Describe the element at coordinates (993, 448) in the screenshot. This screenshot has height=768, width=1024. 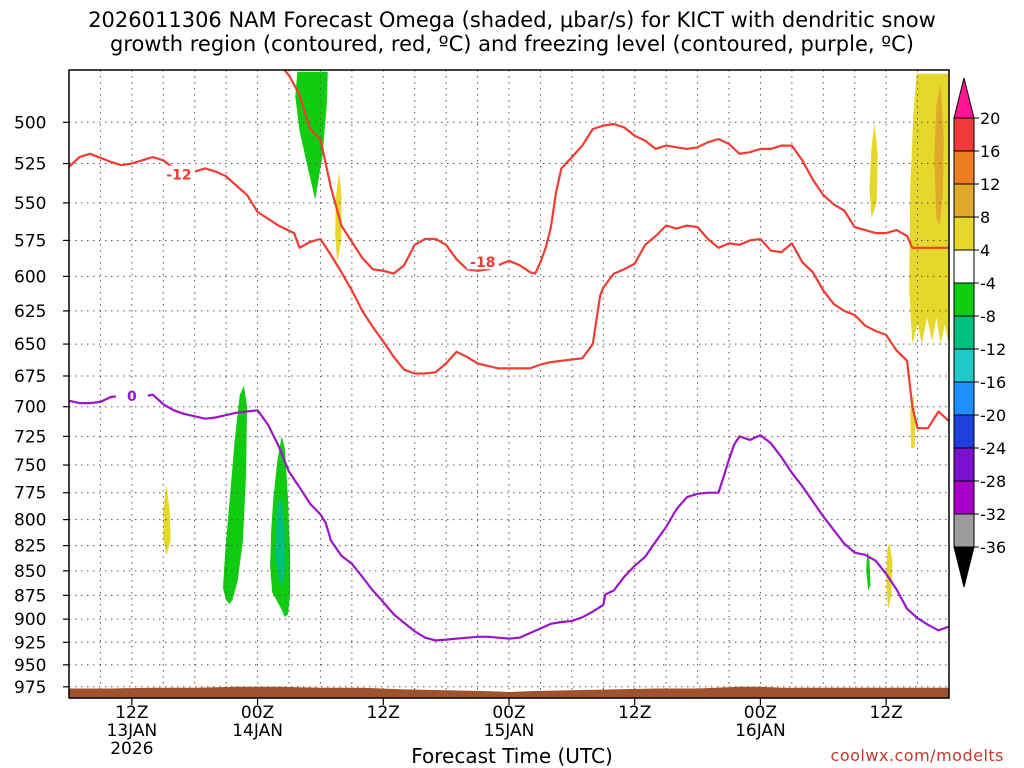
I see `colorbar-label-10: -24` at that location.